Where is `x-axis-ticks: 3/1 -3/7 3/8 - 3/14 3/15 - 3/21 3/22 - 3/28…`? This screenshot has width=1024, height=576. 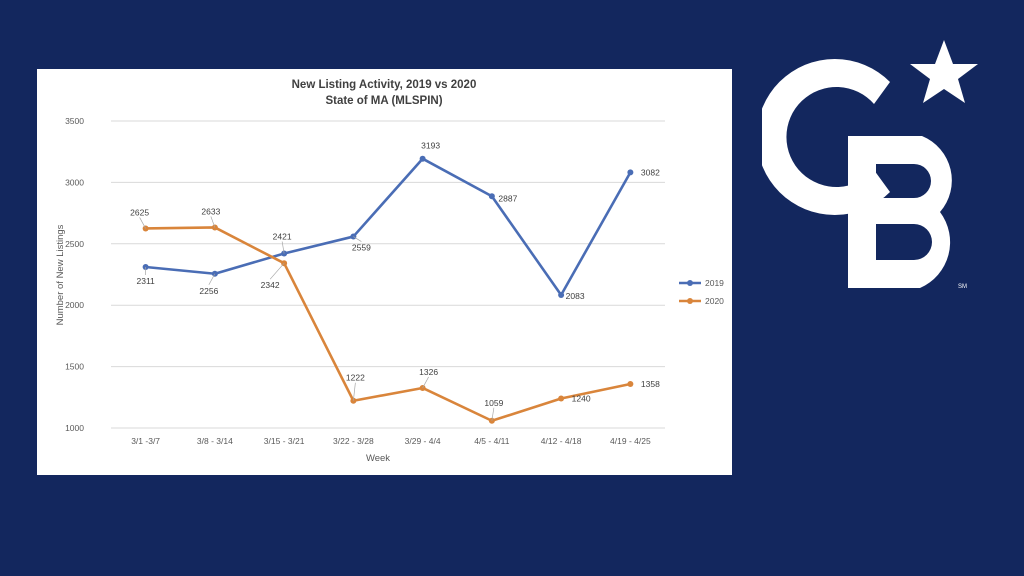
x-axis-ticks: 3/1 -3/7 3/8 - 3/14 3/15 - 3/21 3/22 - 3/28… is located at coordinates (391, 441).